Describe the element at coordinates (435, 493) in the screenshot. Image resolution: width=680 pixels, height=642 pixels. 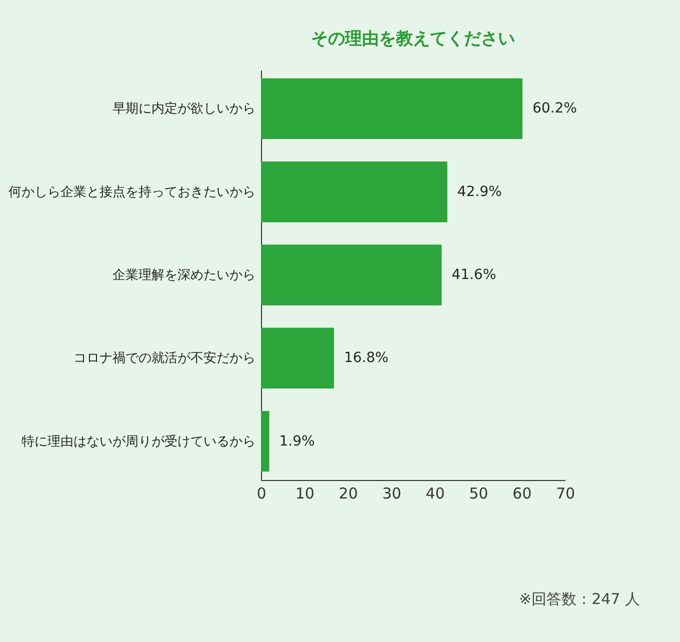
I see `x-tick-label: 40` at that location.